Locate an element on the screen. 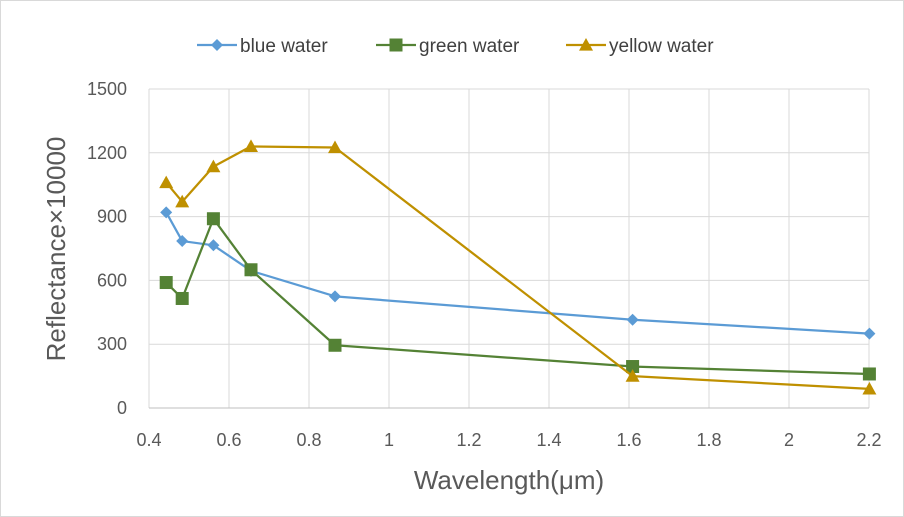 The height and width of the screenshot is (517, 904). x-axis-title: Wavelength(μm) is located at coordinates (509, 480).